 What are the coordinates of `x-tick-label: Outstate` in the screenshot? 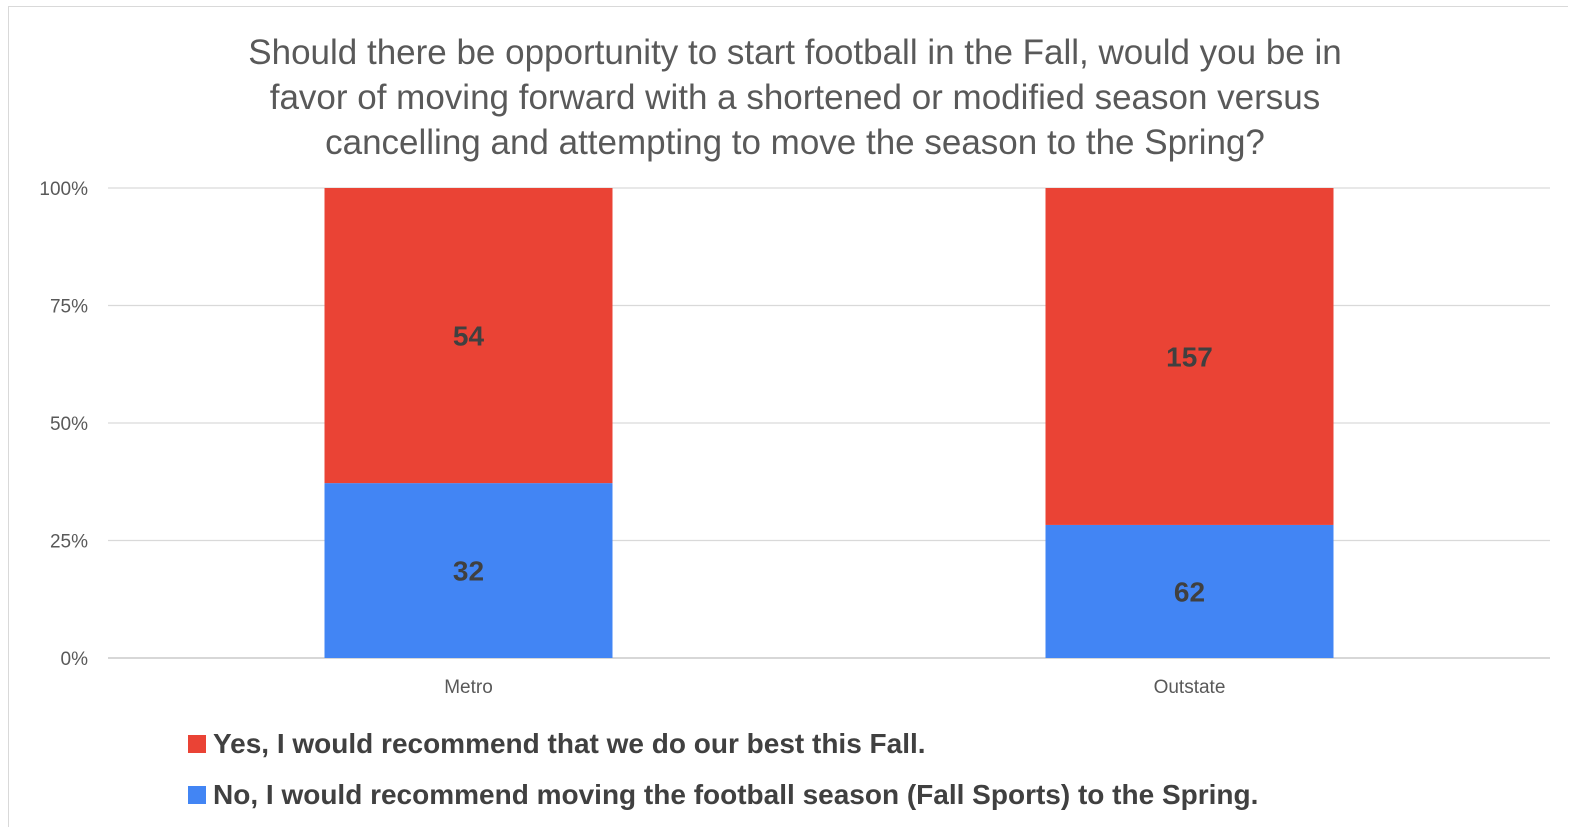 It's located at (1190, 687).